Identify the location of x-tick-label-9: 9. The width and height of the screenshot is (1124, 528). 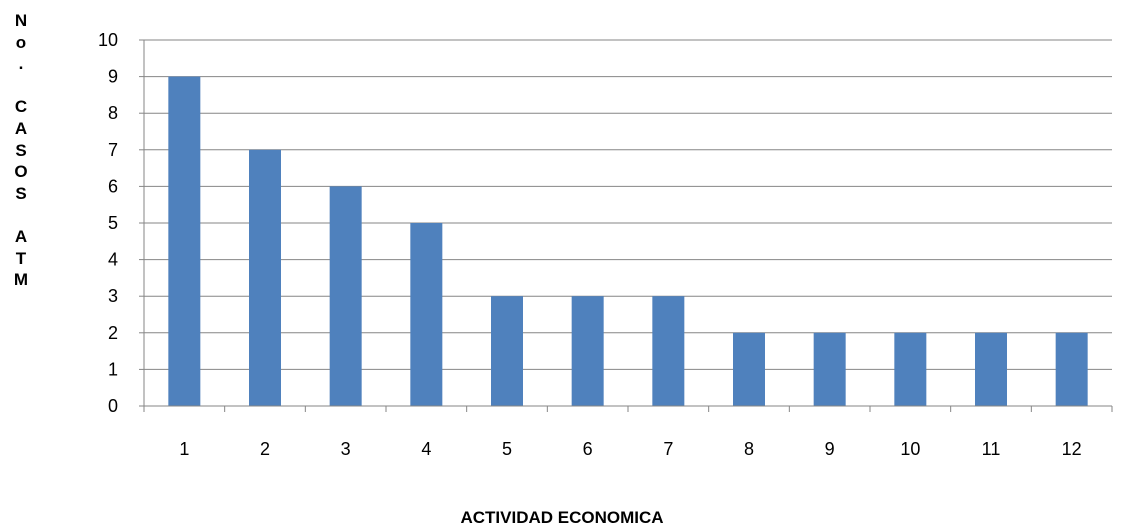
(830, 449).